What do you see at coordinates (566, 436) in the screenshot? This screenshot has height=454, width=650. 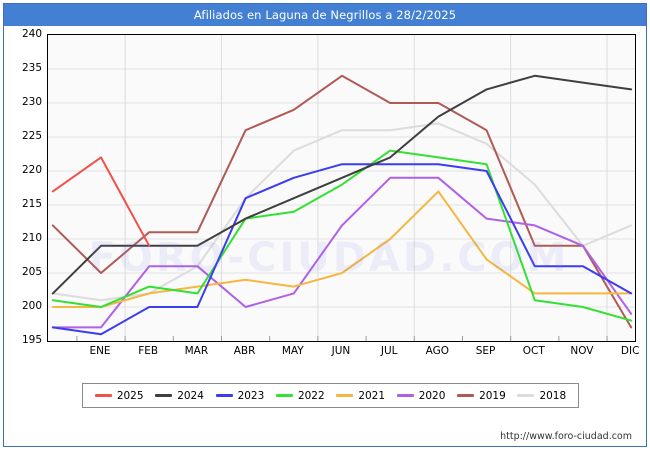 I see `source-url: http://www.foro-ciudad.com` at bounding box center [566, 436].